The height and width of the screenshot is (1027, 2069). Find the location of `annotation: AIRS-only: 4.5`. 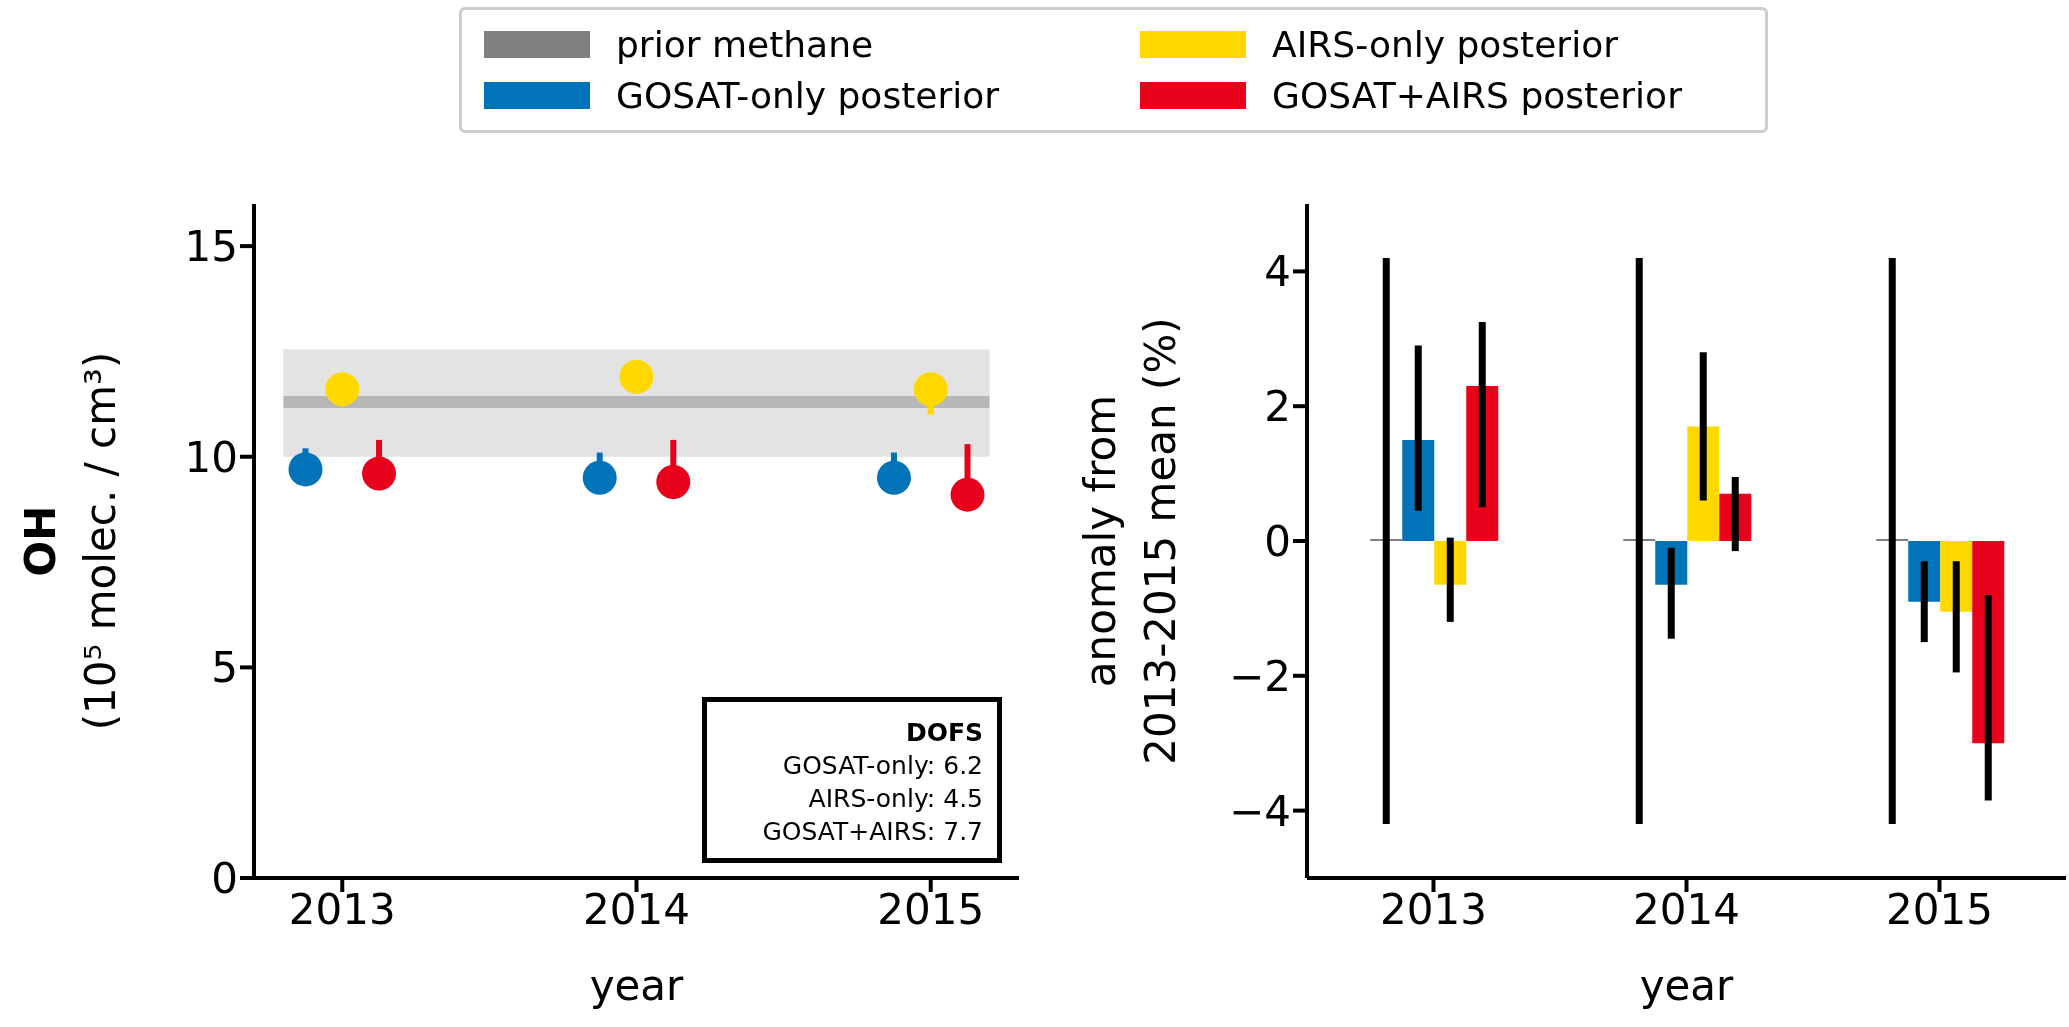

annotation: AIRS-only: 4.5 is located at coordinates (895, 799).